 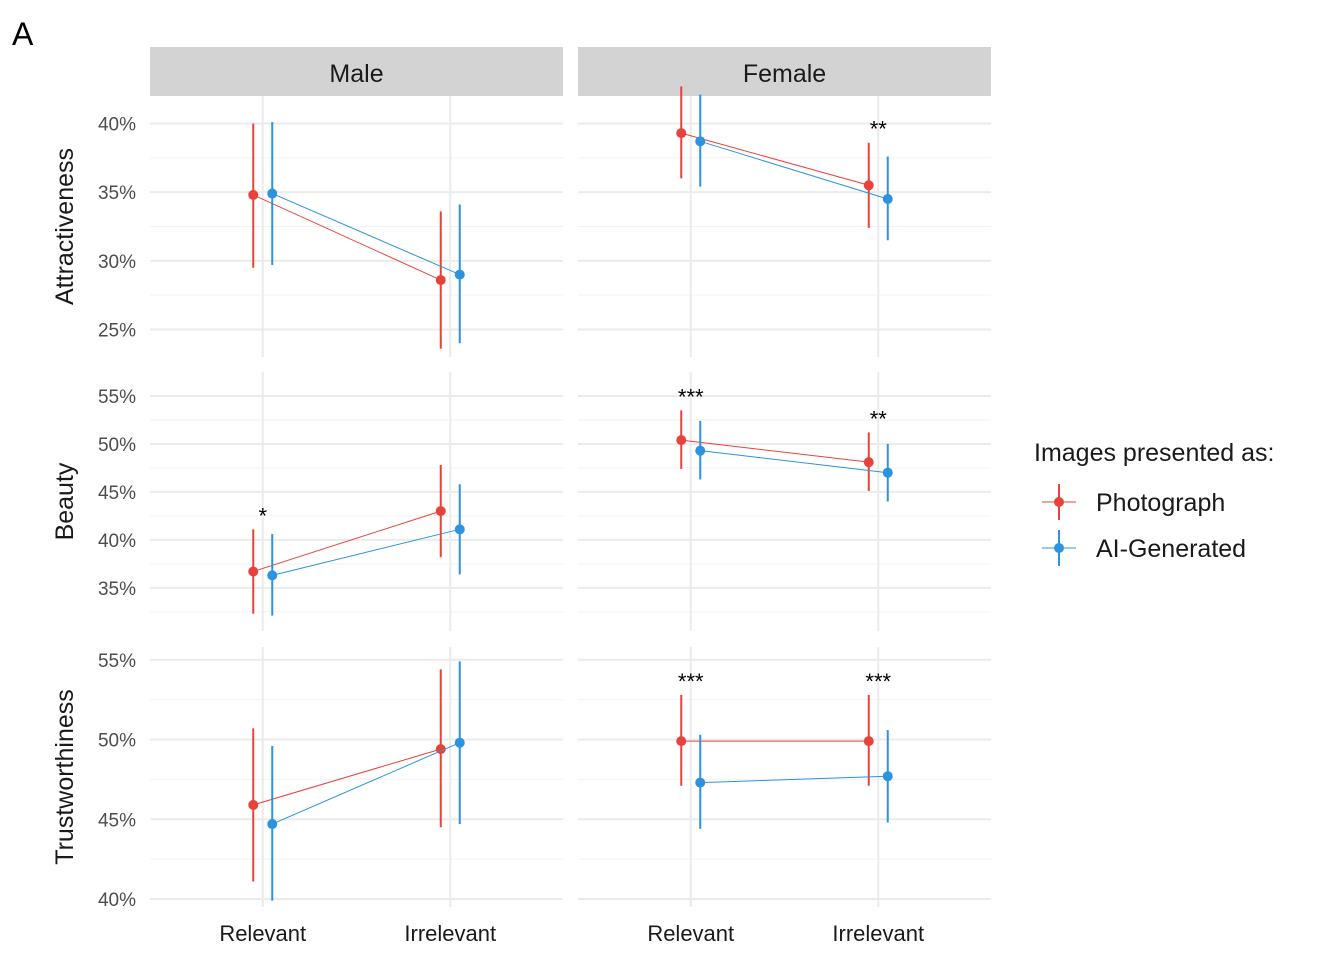 I want to click on legend-label-ai-generated: AI-Generated, so click(x=1171, y=549).